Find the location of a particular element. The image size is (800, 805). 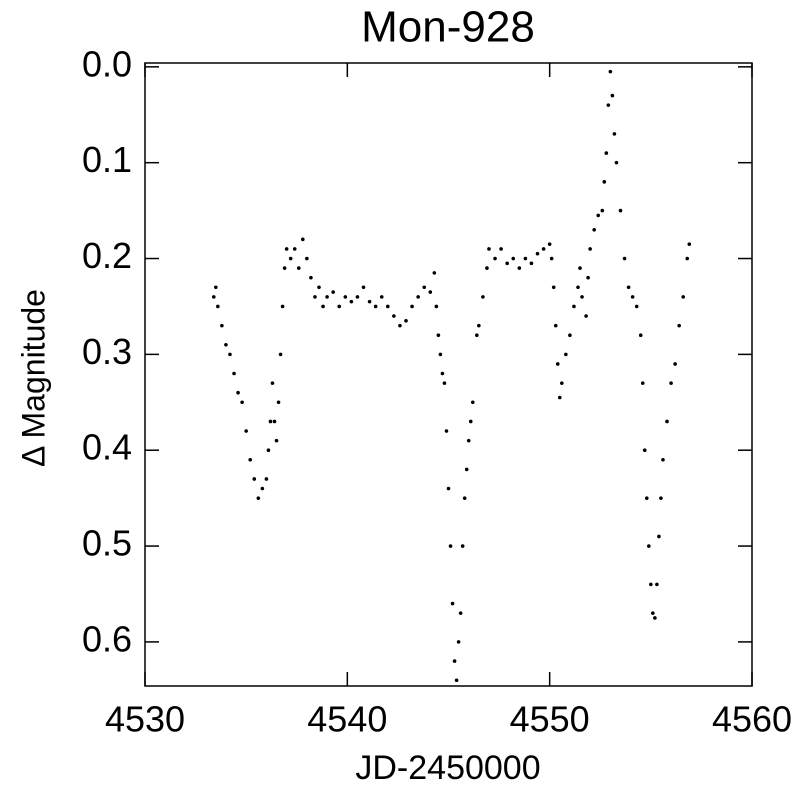

y-tick-label: 0.5 is located at coordinates (107, 543).